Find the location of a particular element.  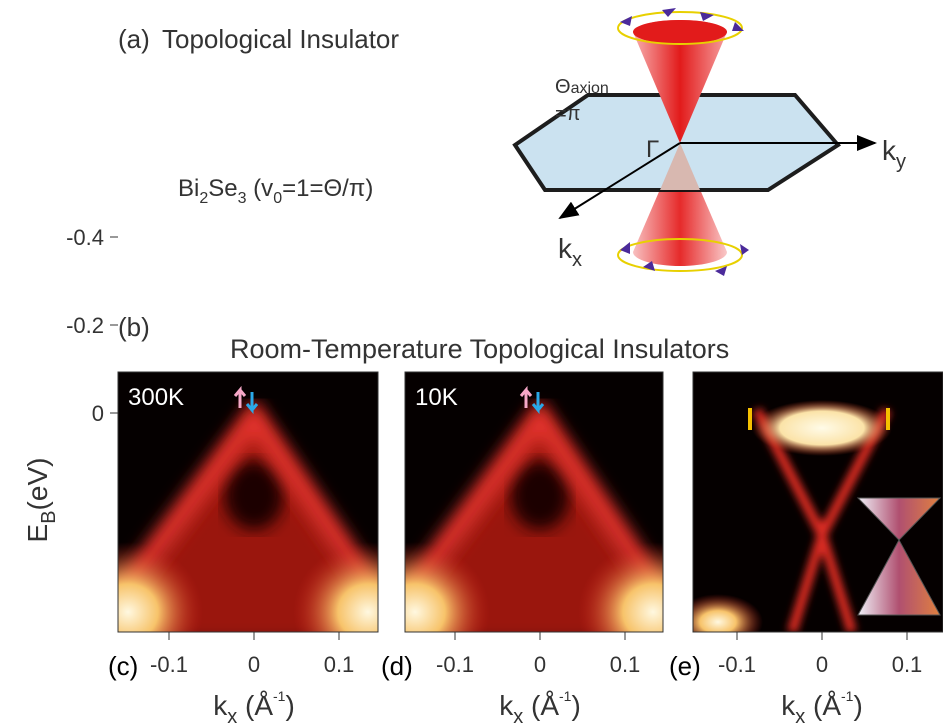

gamma-label: Γ is located at coordinates (652, 149).